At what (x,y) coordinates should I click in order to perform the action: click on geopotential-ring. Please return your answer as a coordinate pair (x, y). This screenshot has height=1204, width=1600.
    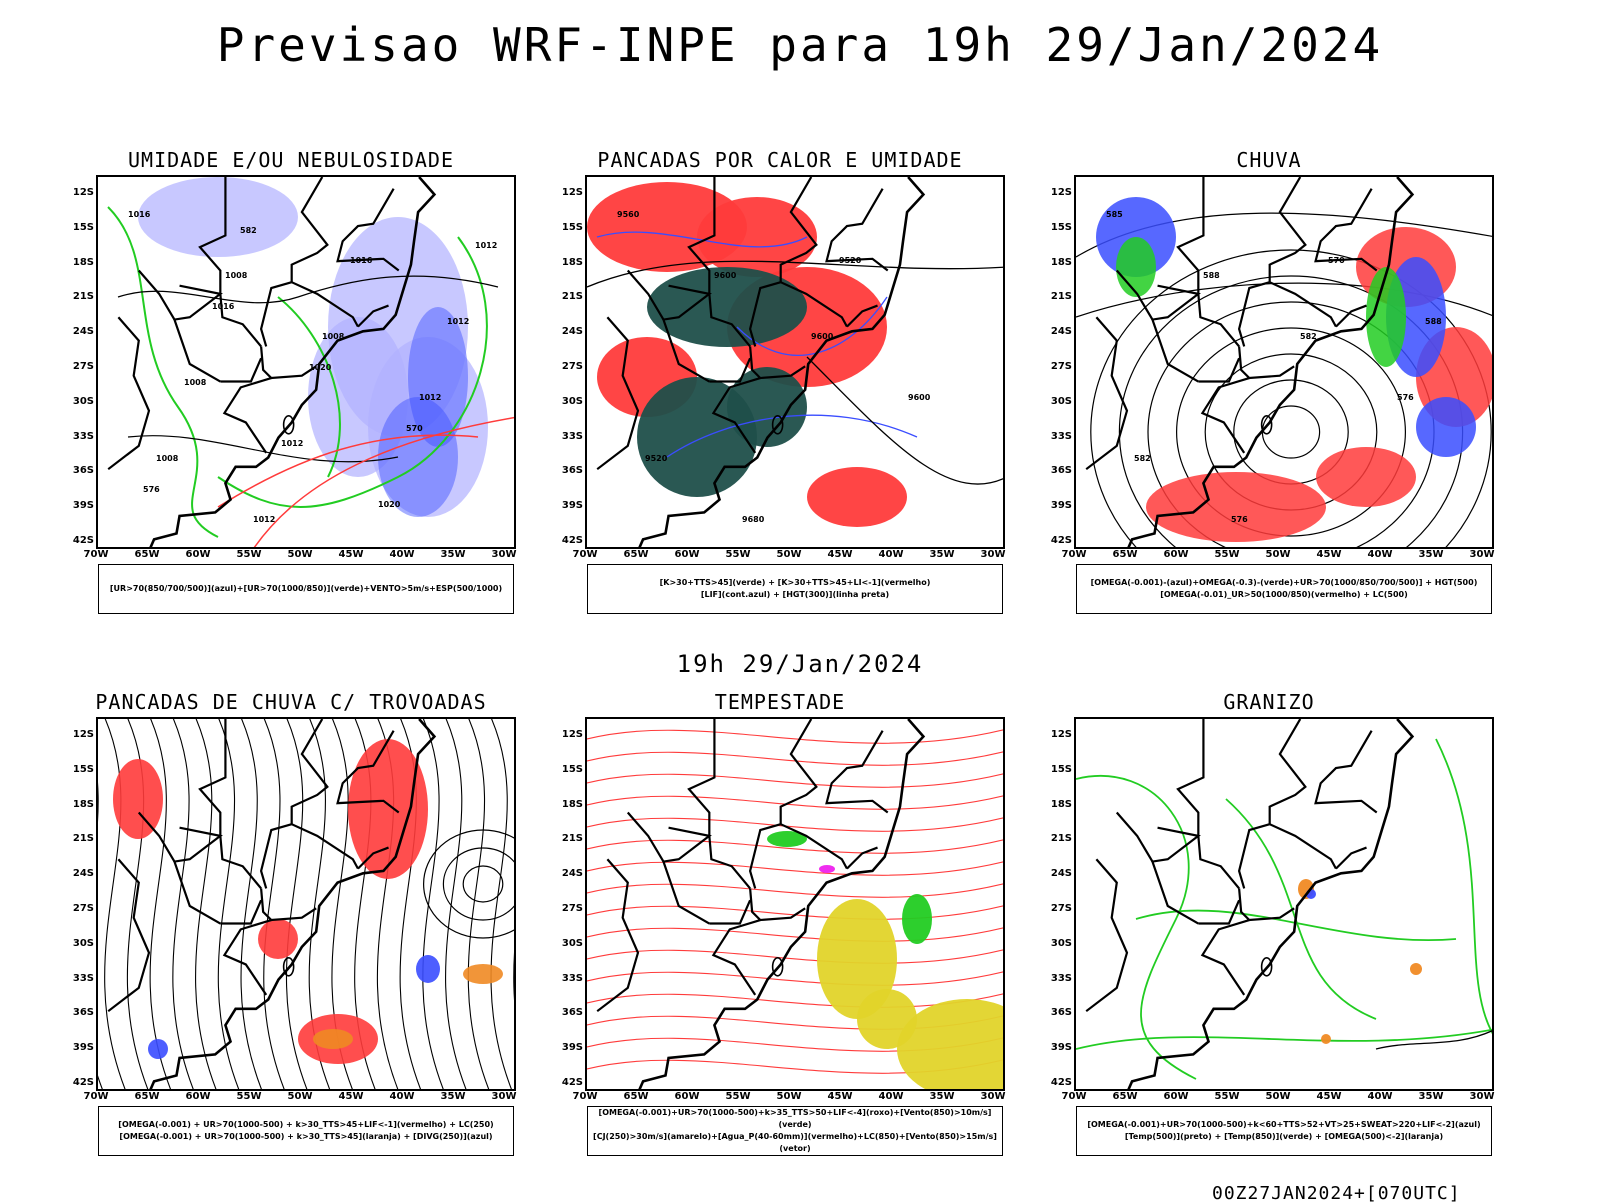
    Looking at the image, I should click on (1291, 432).